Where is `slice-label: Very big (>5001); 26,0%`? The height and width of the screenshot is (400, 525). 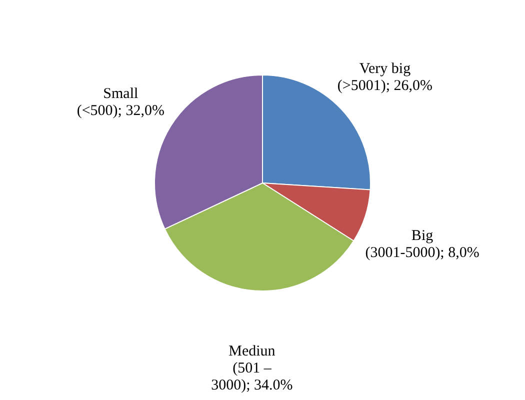 slice-label: Very big (>5001); 26,0% is located at coordinates (385, 77).